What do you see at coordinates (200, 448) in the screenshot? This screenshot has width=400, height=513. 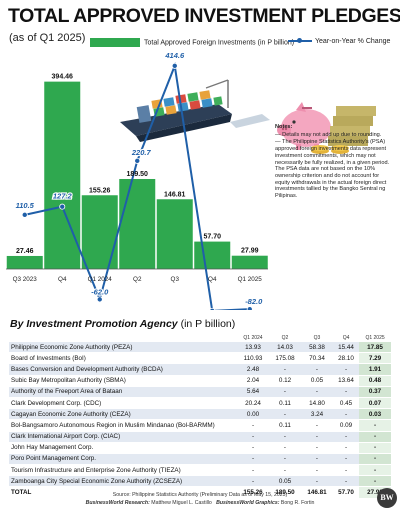 I see `table-row: John Hay Management Corp. - - - - -` at bounding box center [200, 448].